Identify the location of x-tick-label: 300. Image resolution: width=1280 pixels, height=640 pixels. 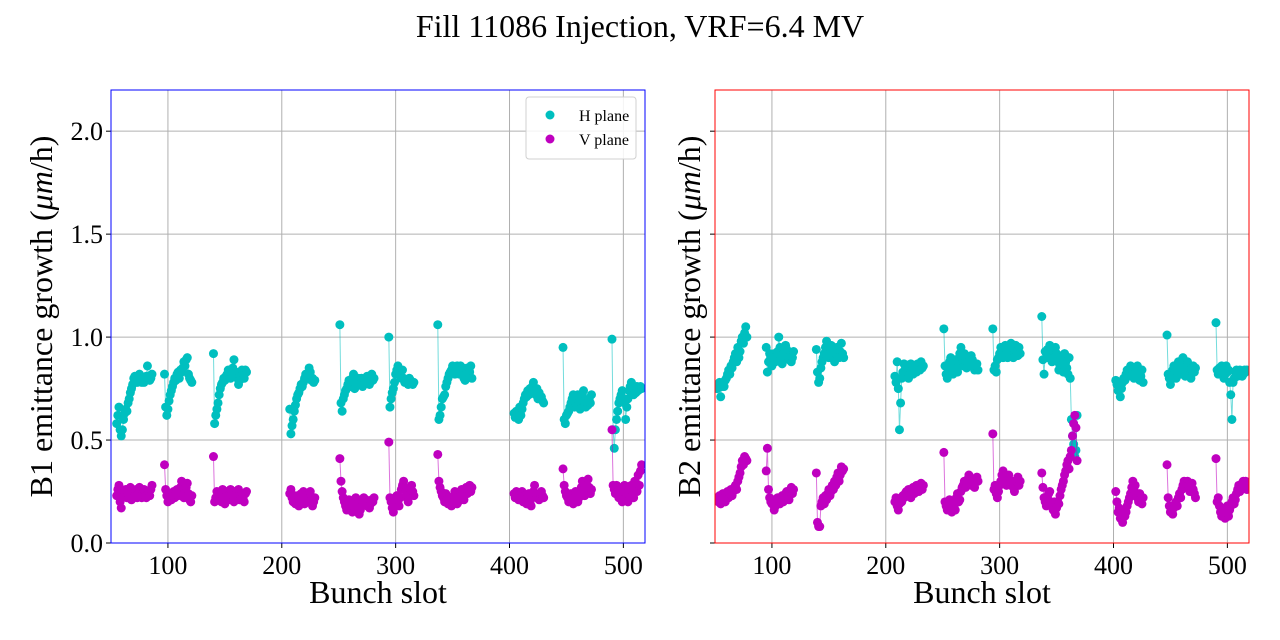
(395, 565).